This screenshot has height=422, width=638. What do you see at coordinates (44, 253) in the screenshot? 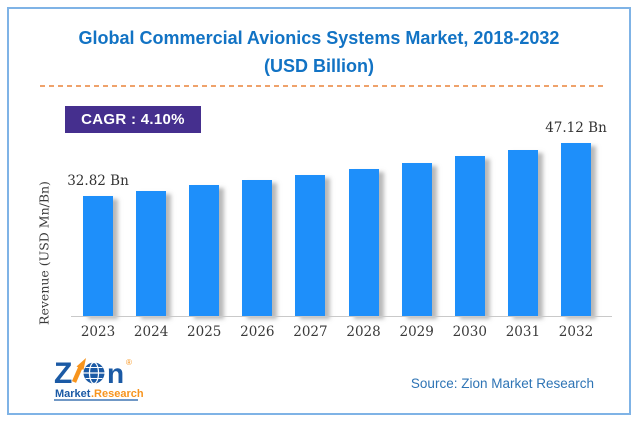
I see `y-axis-label: Revenue (USD Mn/Bn)` at bounding box center [44, 253].